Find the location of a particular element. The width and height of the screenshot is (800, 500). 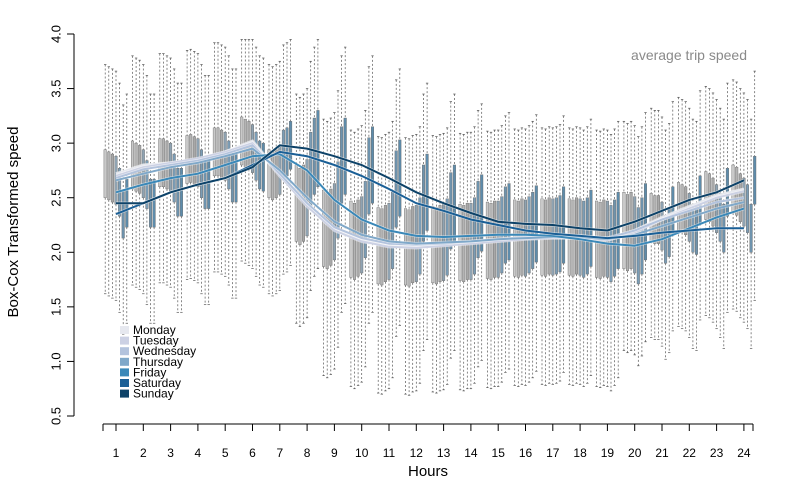

y-tick-label: 2.5 is located at coordinates (55, 198).